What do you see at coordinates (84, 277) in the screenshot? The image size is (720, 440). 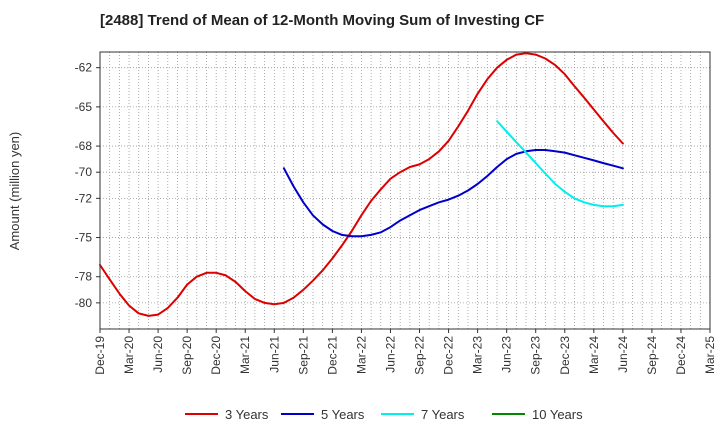 I see `y-tick-label: -78` at bounding box center [84, 277].